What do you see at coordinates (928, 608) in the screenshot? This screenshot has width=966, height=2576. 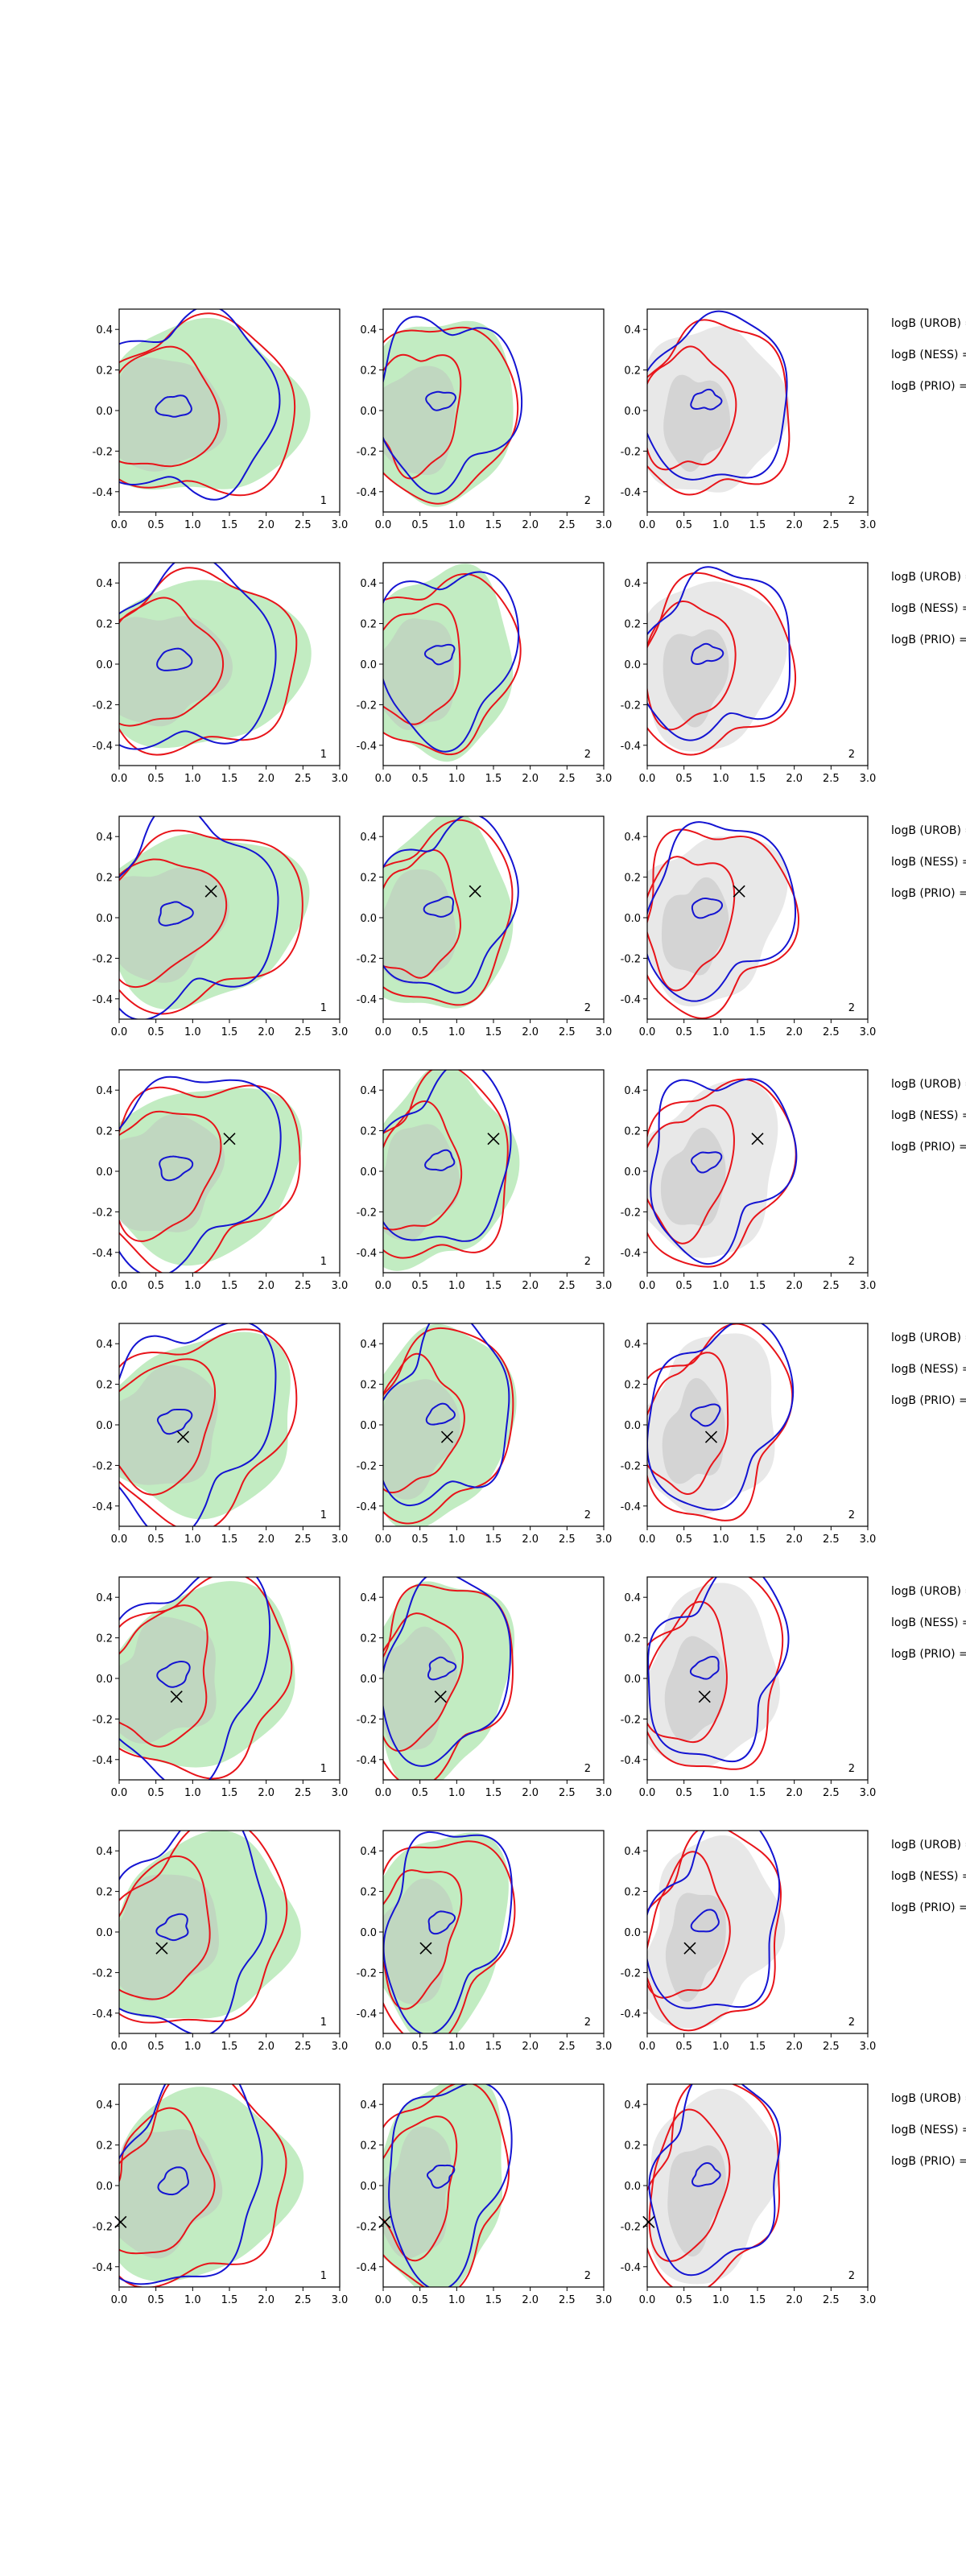 I see `logb-label: logB (NESS) =` at bounding box center [928, 608].